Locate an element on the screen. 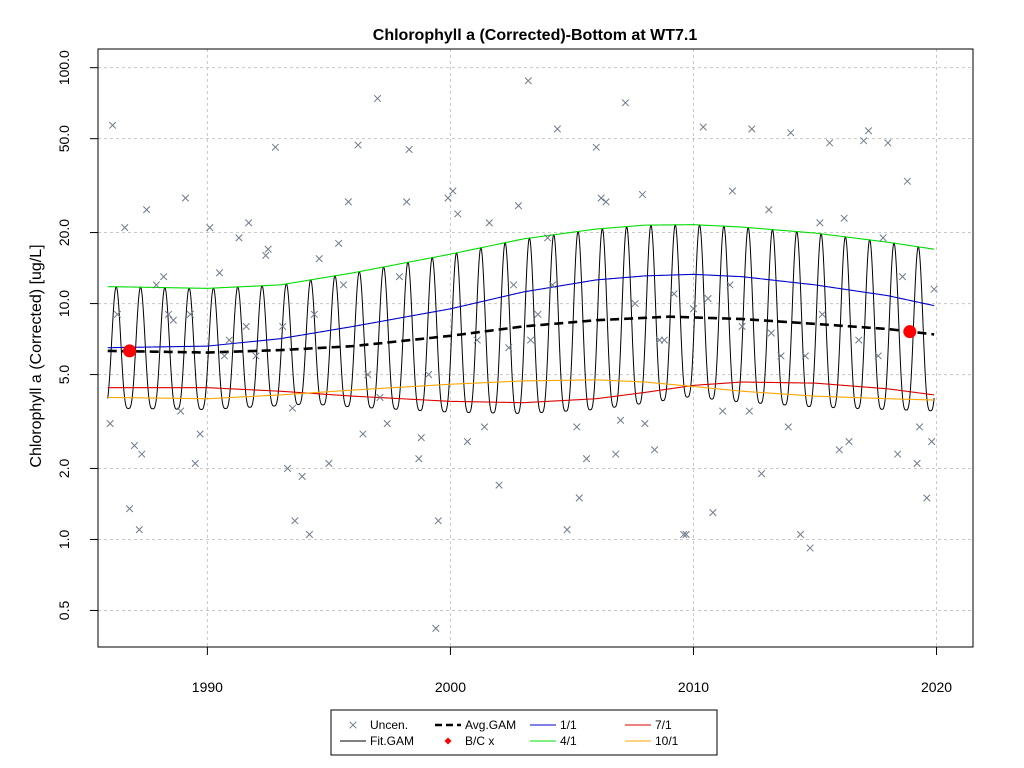 The image size is (1024, 768). y-tick-label: 5.0 is located at coordinates (64, 375).